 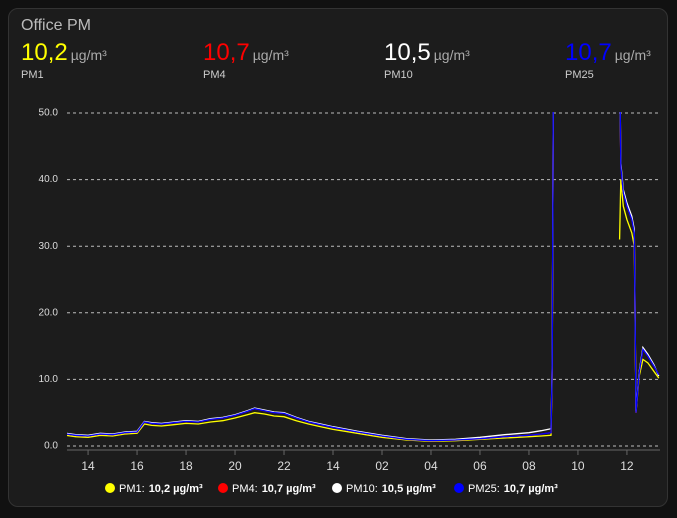 I want to click on legend-name: PM4:, so click(x=245, y=489).